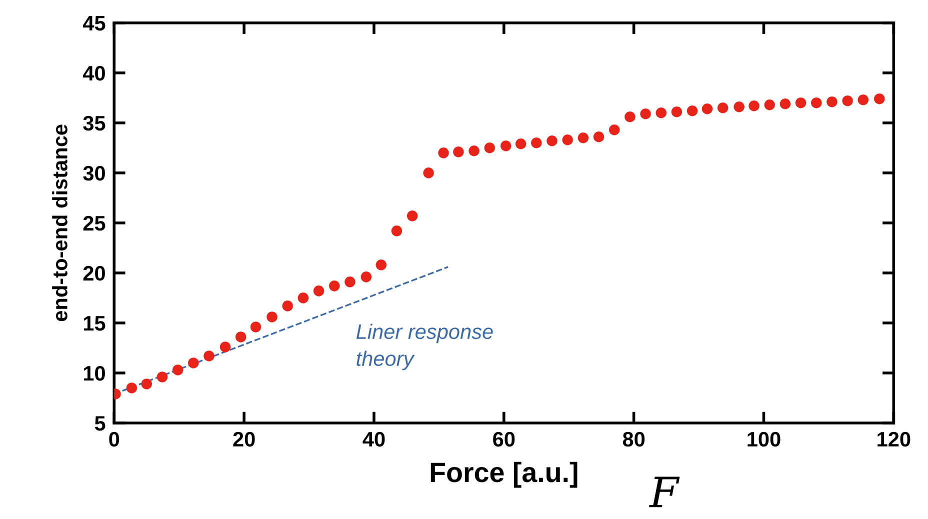 The image size is (928, 519). Describe the element at coordinates (504, 475) in the screenshot. I see `x-axis-title: Force [a.u.]` at that location.